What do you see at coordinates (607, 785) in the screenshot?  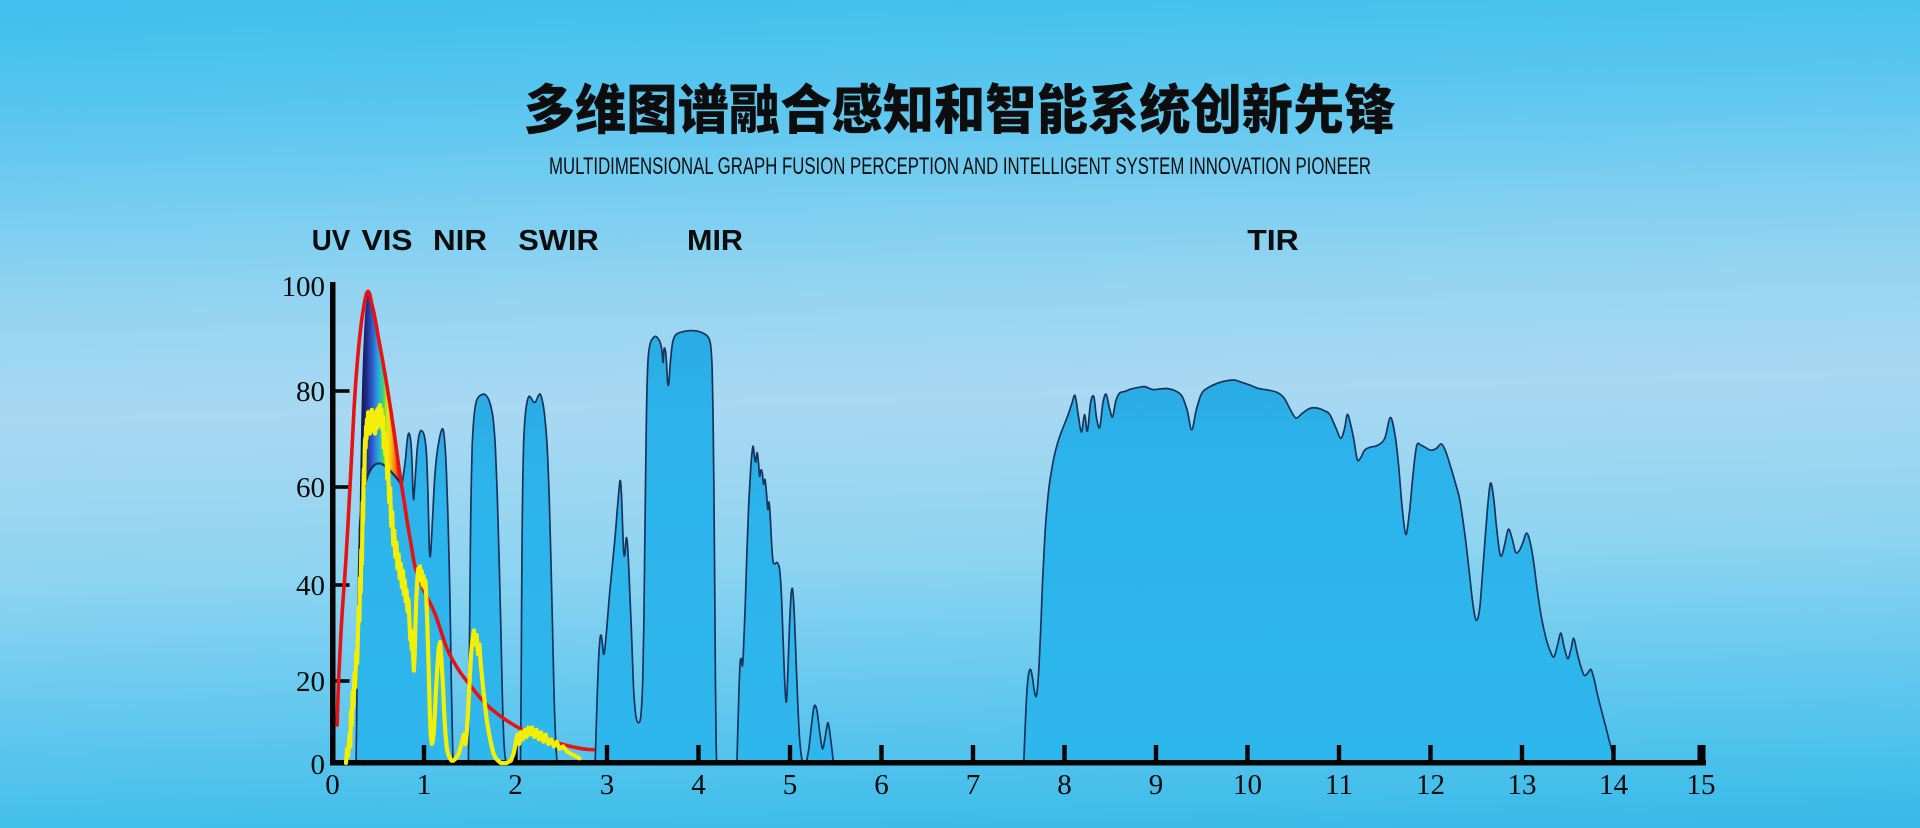 I see `svg-text: 3` at bounding box center [607, 785].